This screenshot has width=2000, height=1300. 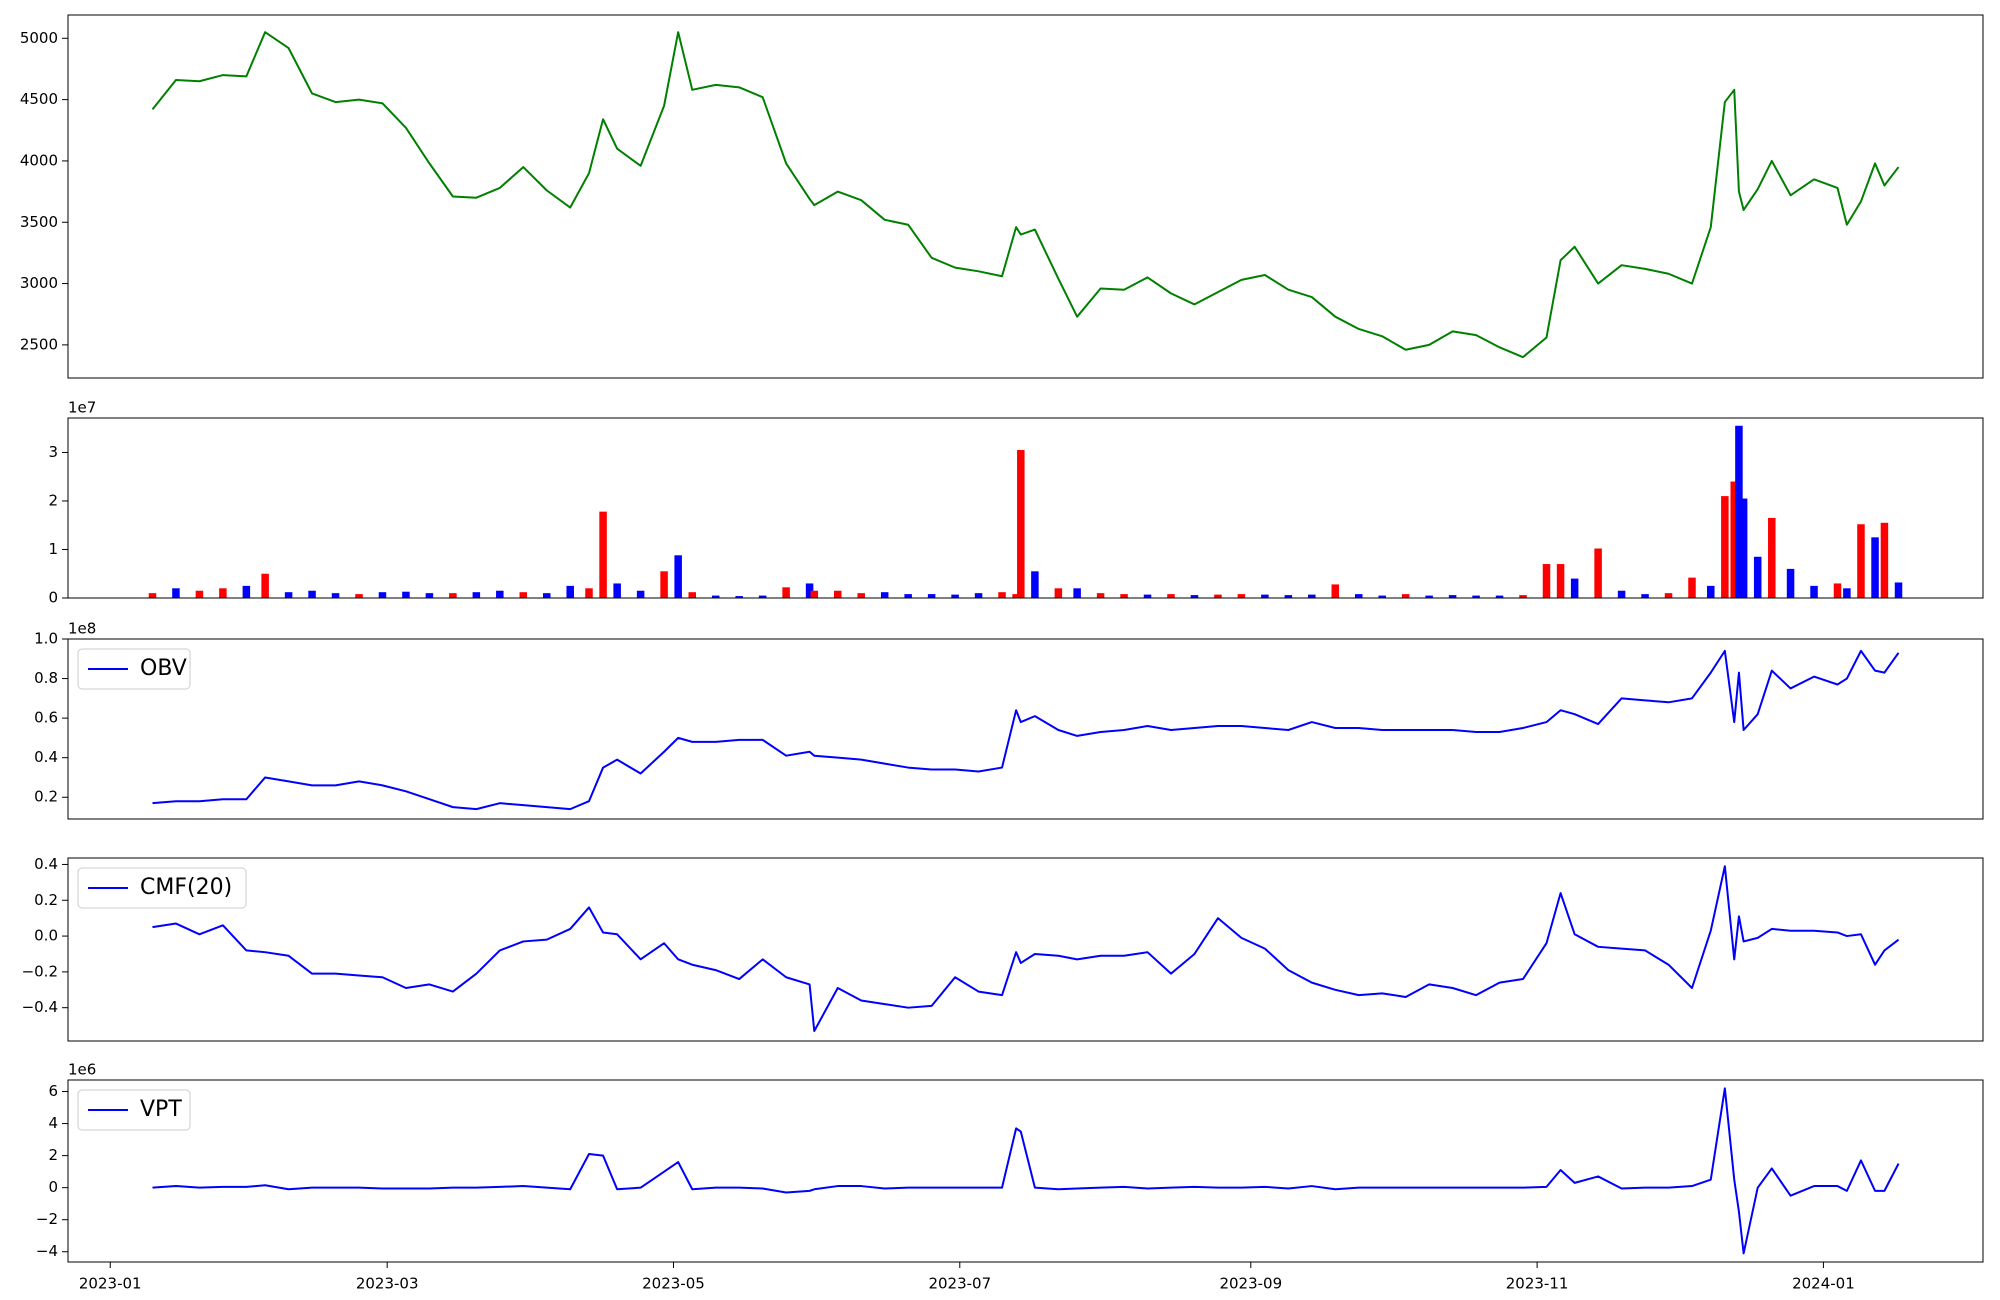 What do you see at coordinates (53, 1091) in the screenshot?
I see `y-tick-label: 6` at bounding box center [53, 1091].